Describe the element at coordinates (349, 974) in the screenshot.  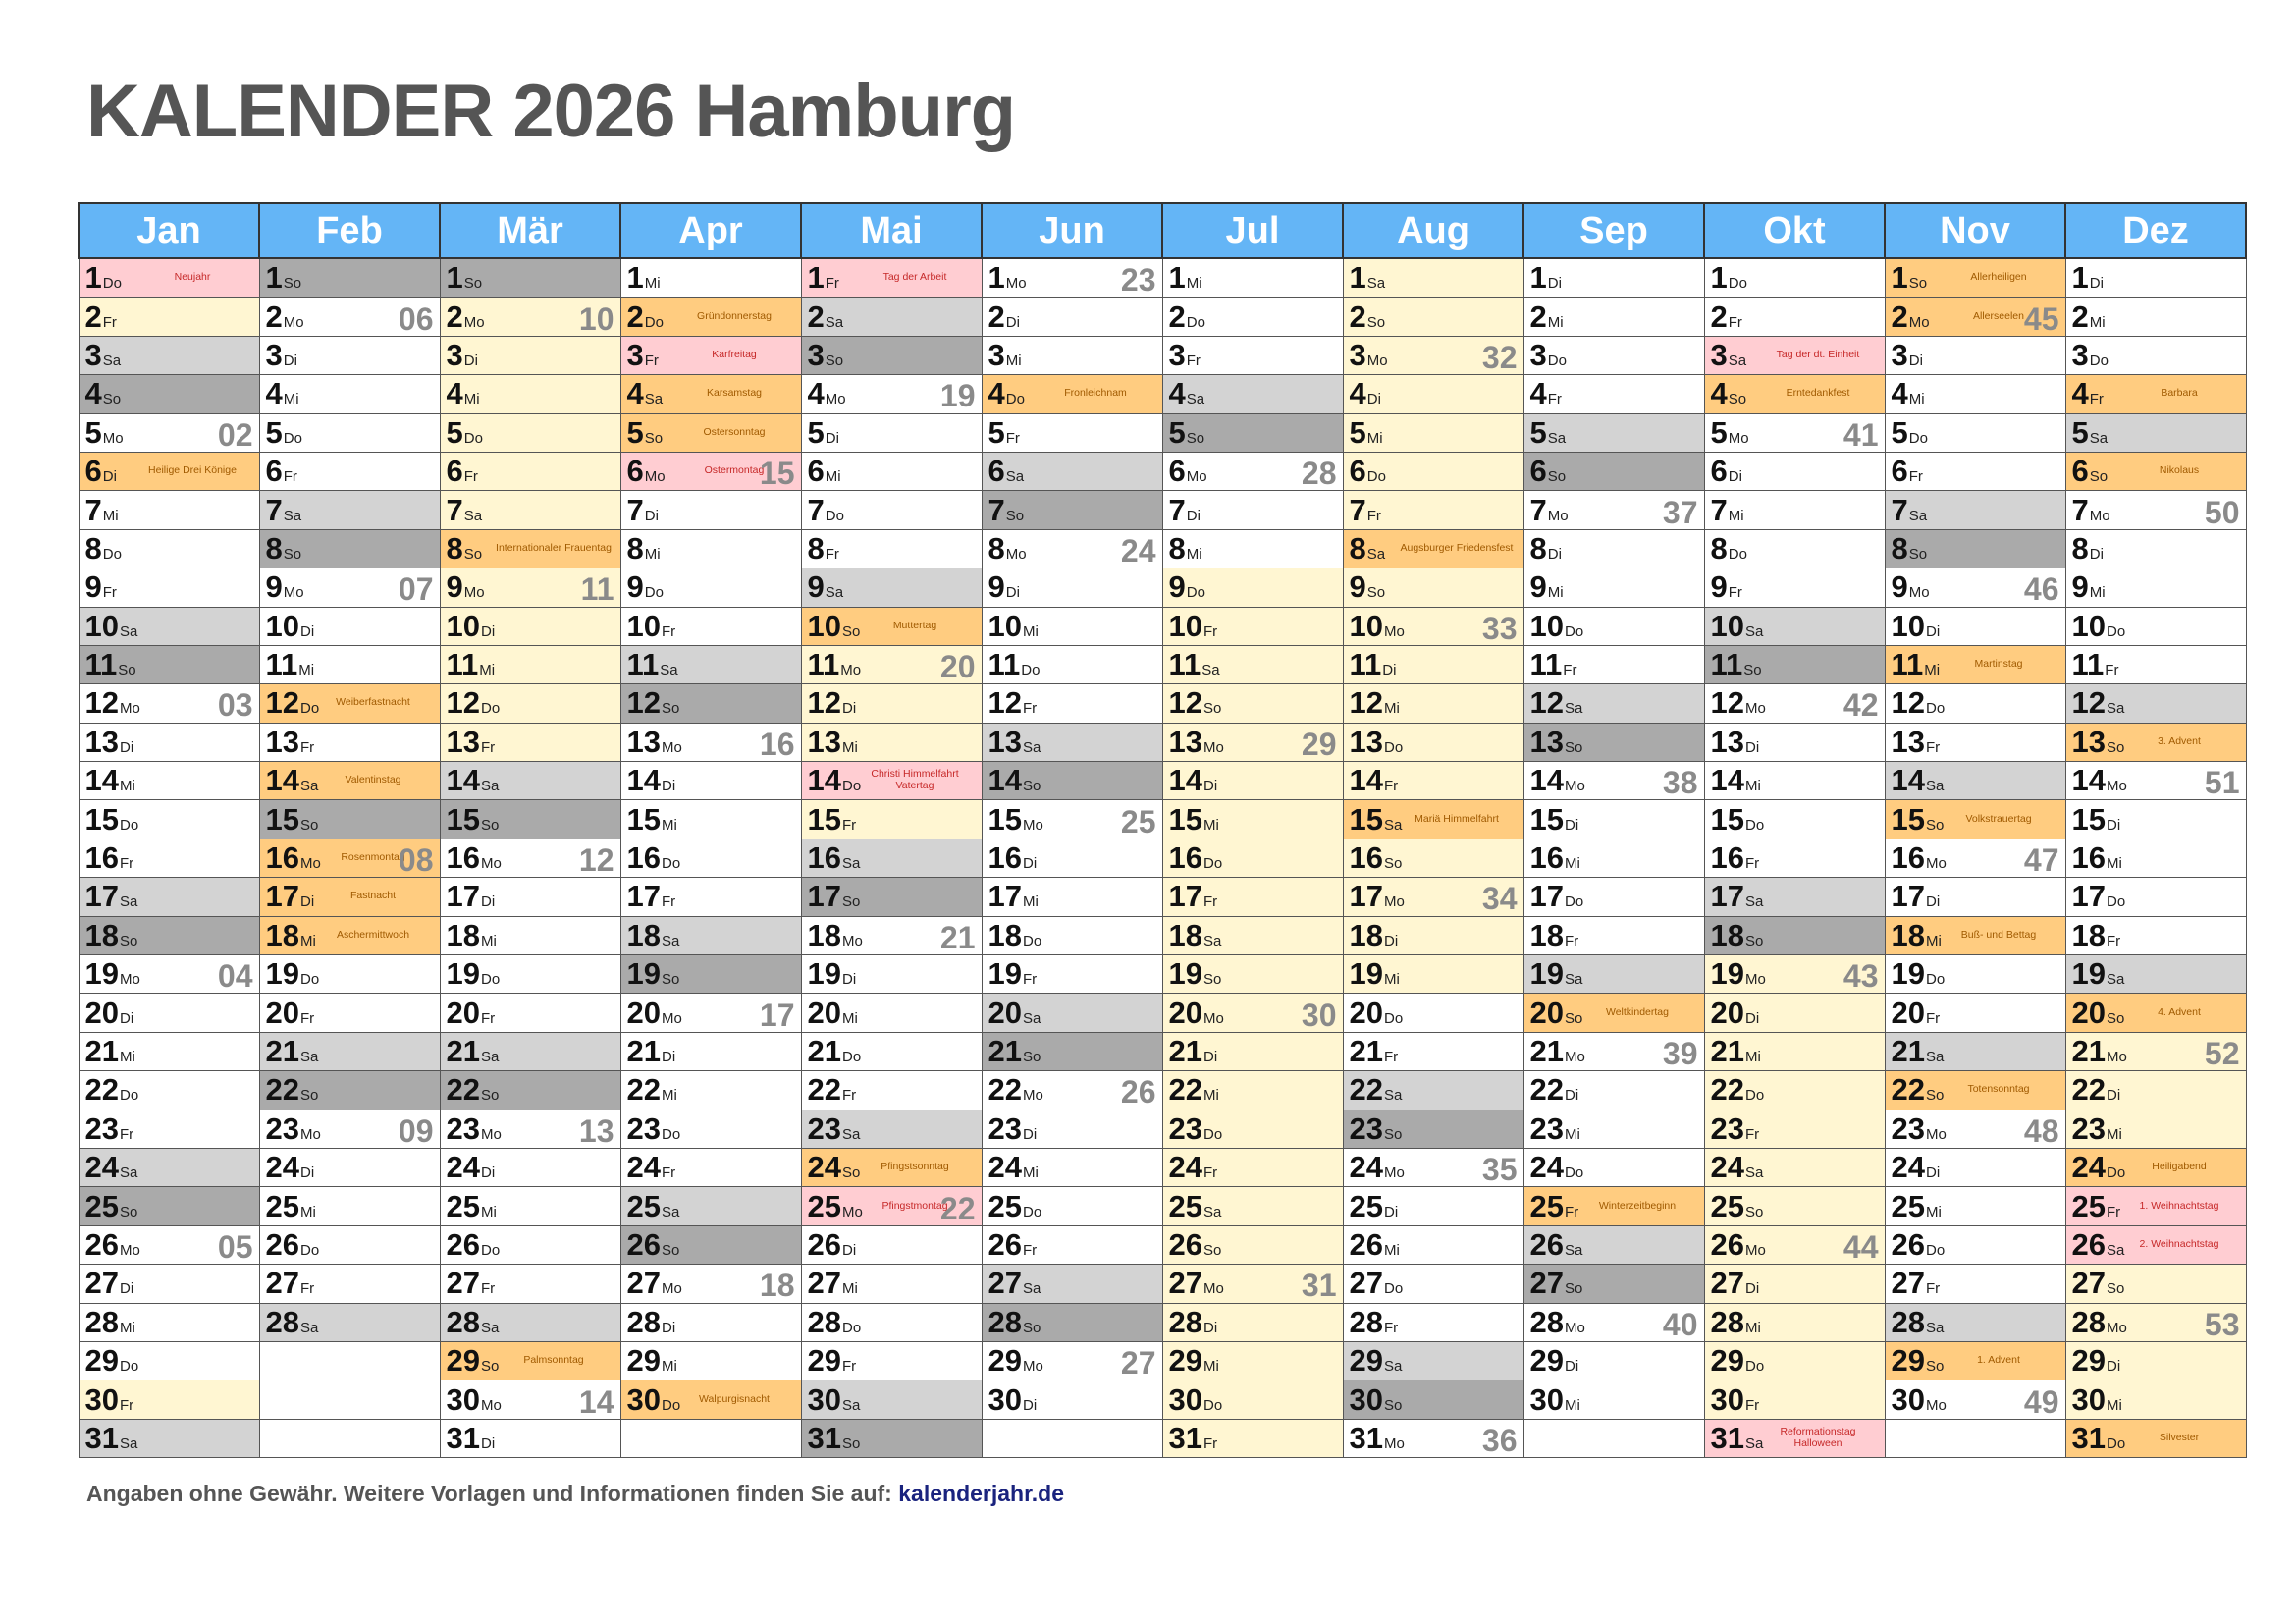
I see `day-cell: 19Do` at that location.